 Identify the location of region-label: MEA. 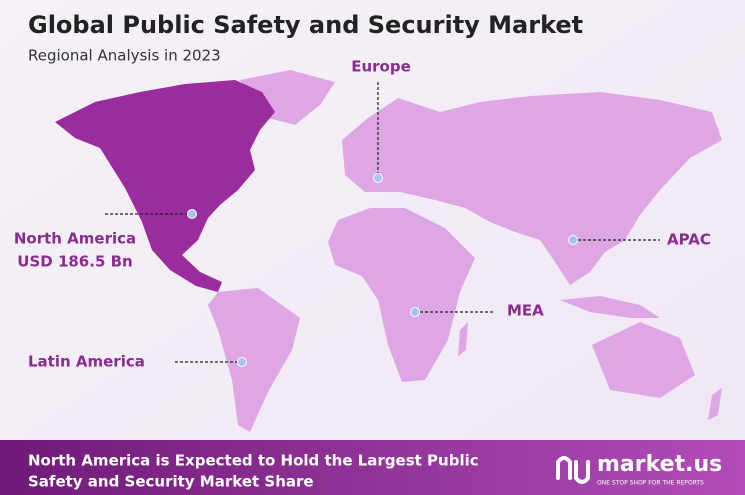
(525, 311).